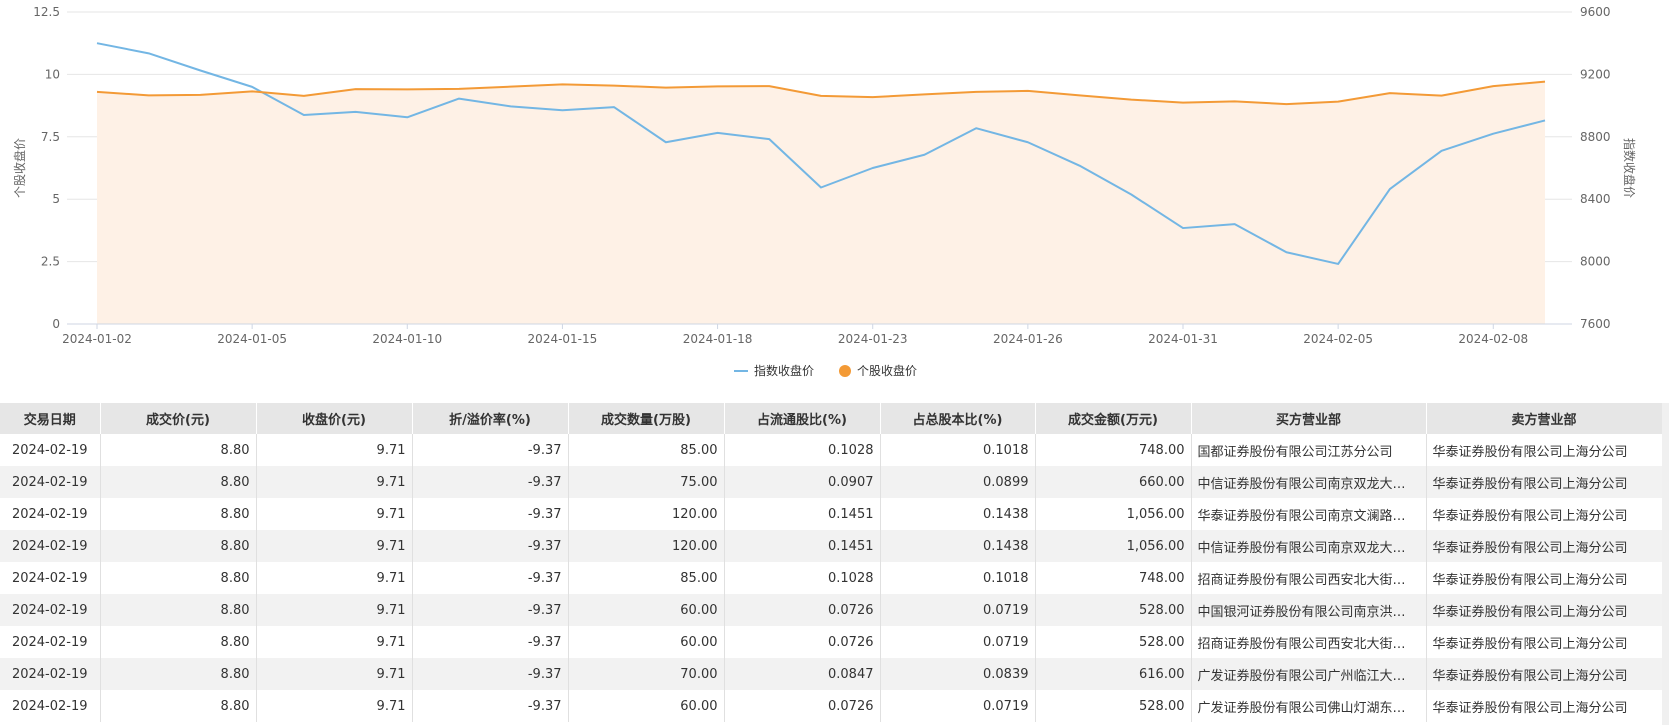 This screenshot has width=1669, height=725. What do you see at coordinates (252, 339) in the screenshot?
I see `x-tick-label: 2024-01-05` at bounding box center [252, 339].